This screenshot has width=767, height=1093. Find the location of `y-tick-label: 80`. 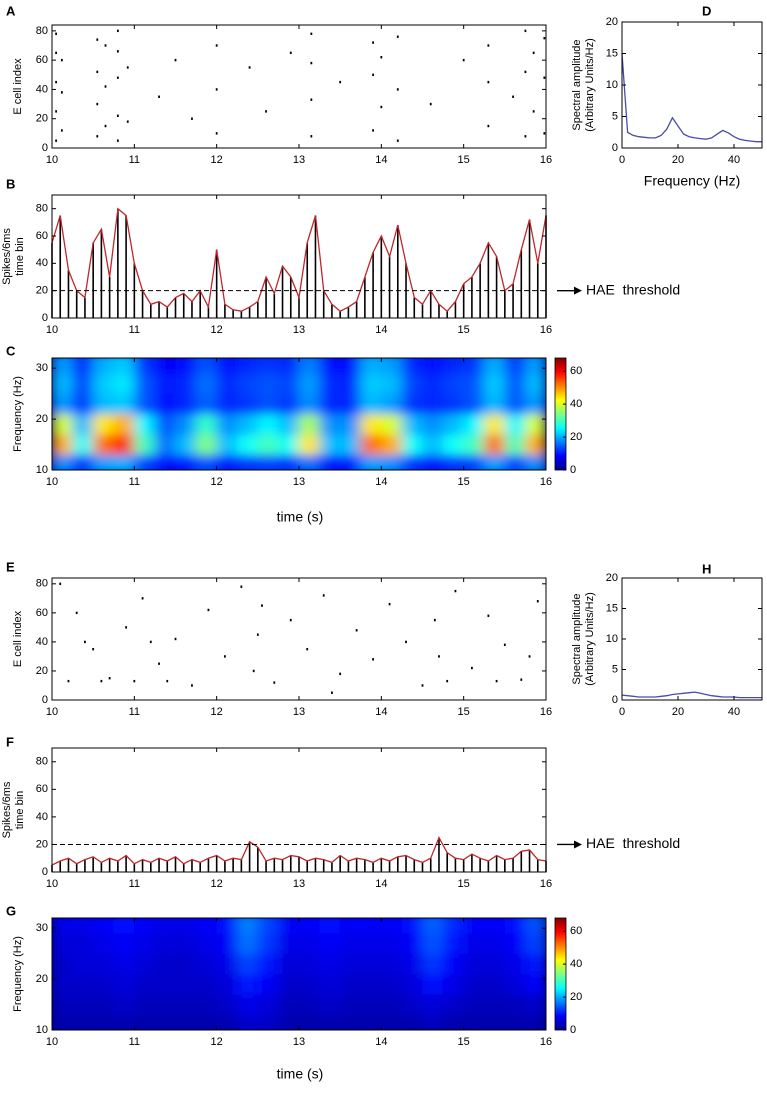

y-tick-label: 80 is located at coordinates (42, 584).